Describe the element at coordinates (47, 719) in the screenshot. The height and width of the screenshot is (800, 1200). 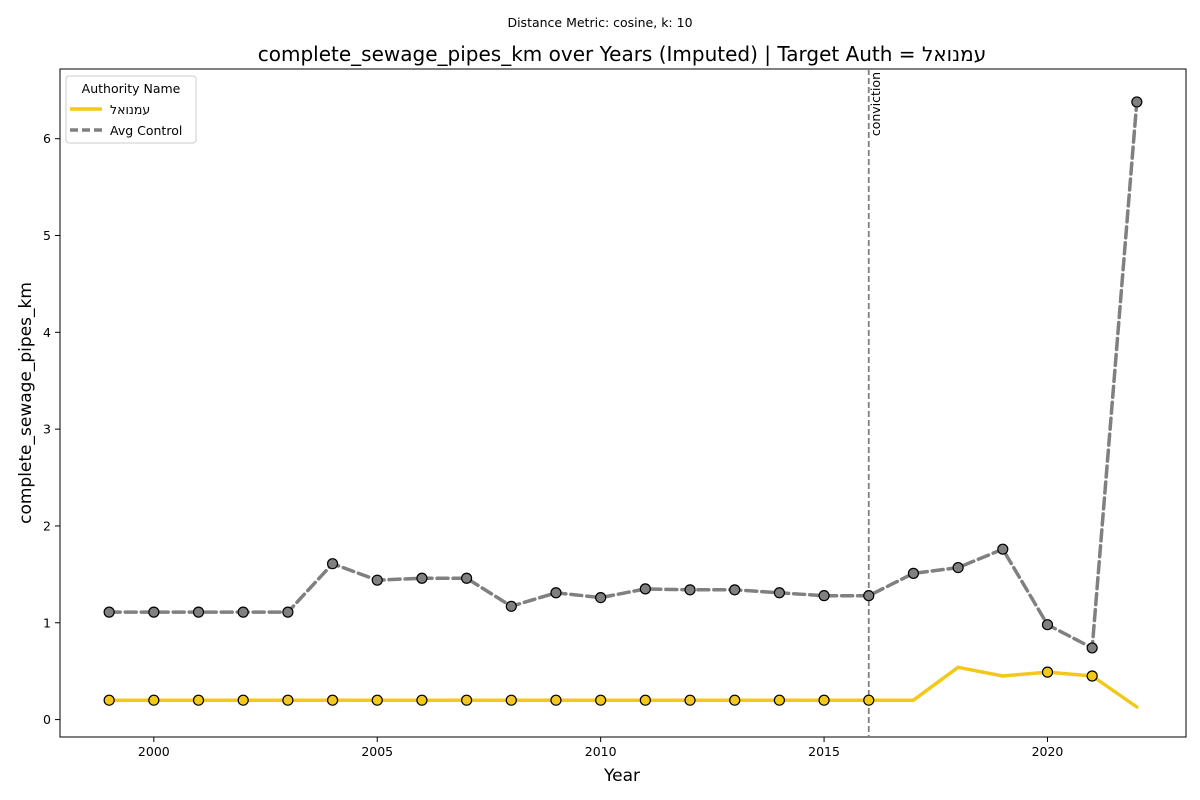
I see `y-tick-label: 0` at that location.